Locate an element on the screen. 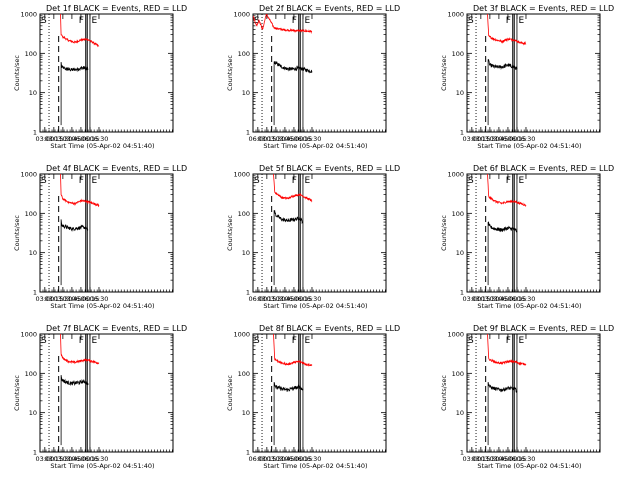  chart-title: Det 2f BLACK = Events, RED = LLD is located at coordinates (329, 8).